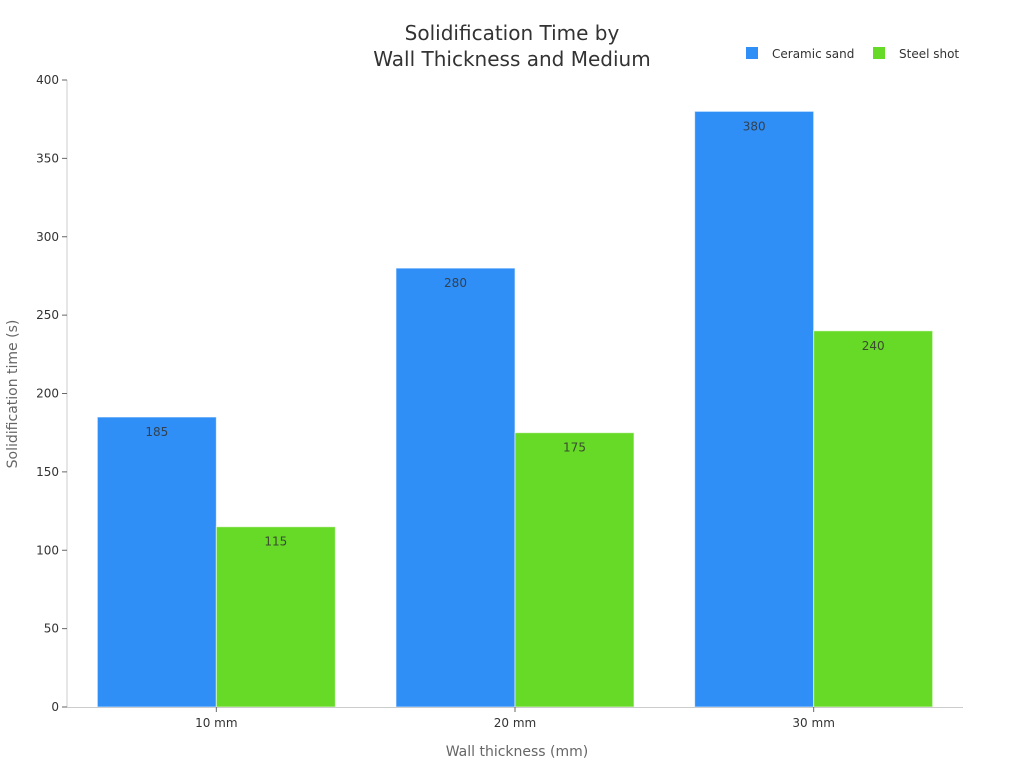  I want to click on y-tick-label: 250, so click(47, 315).